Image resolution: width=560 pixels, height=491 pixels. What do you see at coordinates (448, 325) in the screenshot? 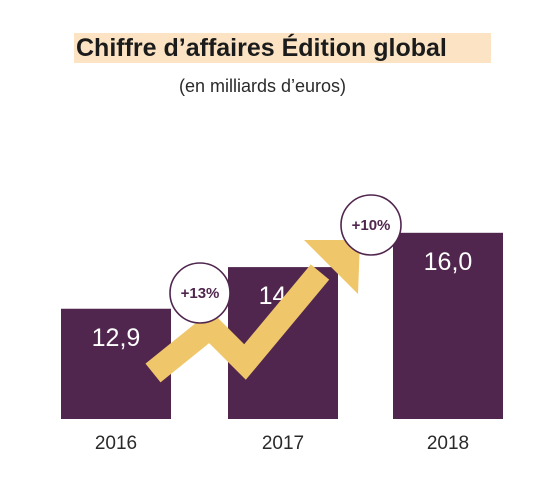
I see `bar-2018` at bounding box center [448, 325].